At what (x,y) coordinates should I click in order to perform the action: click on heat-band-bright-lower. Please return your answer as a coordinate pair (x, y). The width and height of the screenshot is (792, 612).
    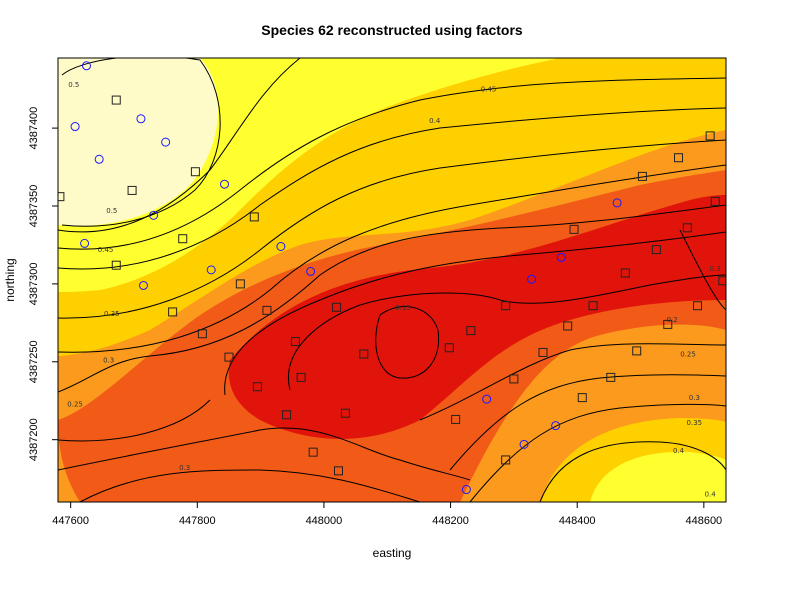
    Looking at the image, I should click on (658, 476).